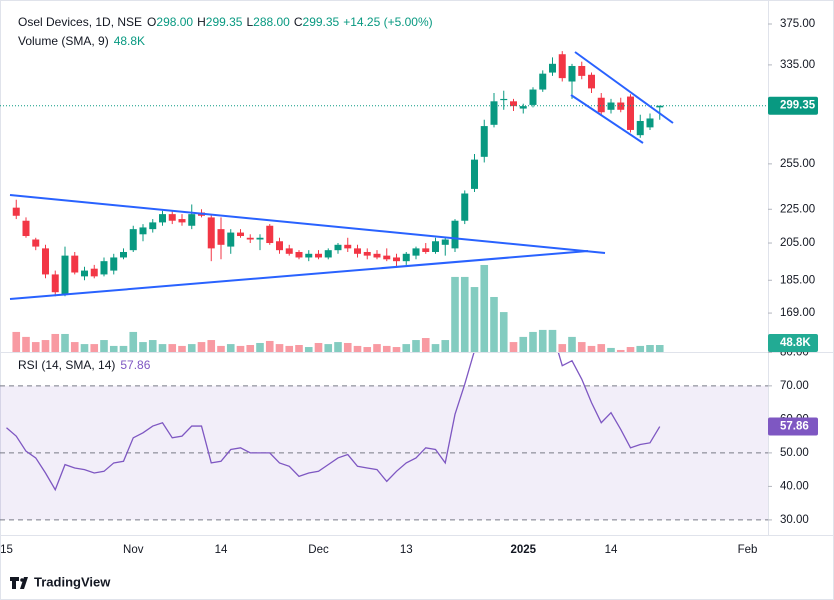 Image resolution: width=834 pixels, height=600 pixels. Describe the element at coordinates (151, 22) in the screenshot. I see `ohlc-key: O` at that location.